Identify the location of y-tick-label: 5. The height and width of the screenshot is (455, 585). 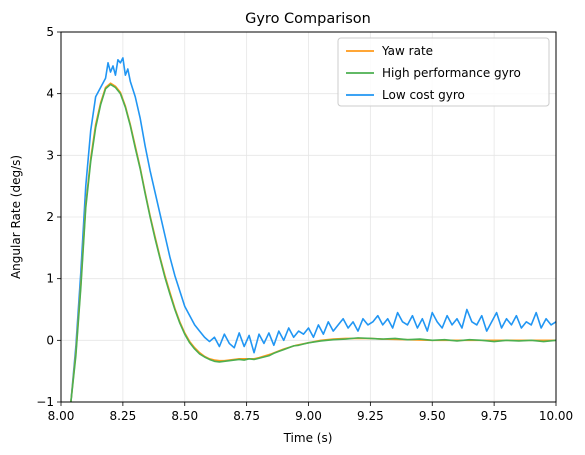
(50, 32).